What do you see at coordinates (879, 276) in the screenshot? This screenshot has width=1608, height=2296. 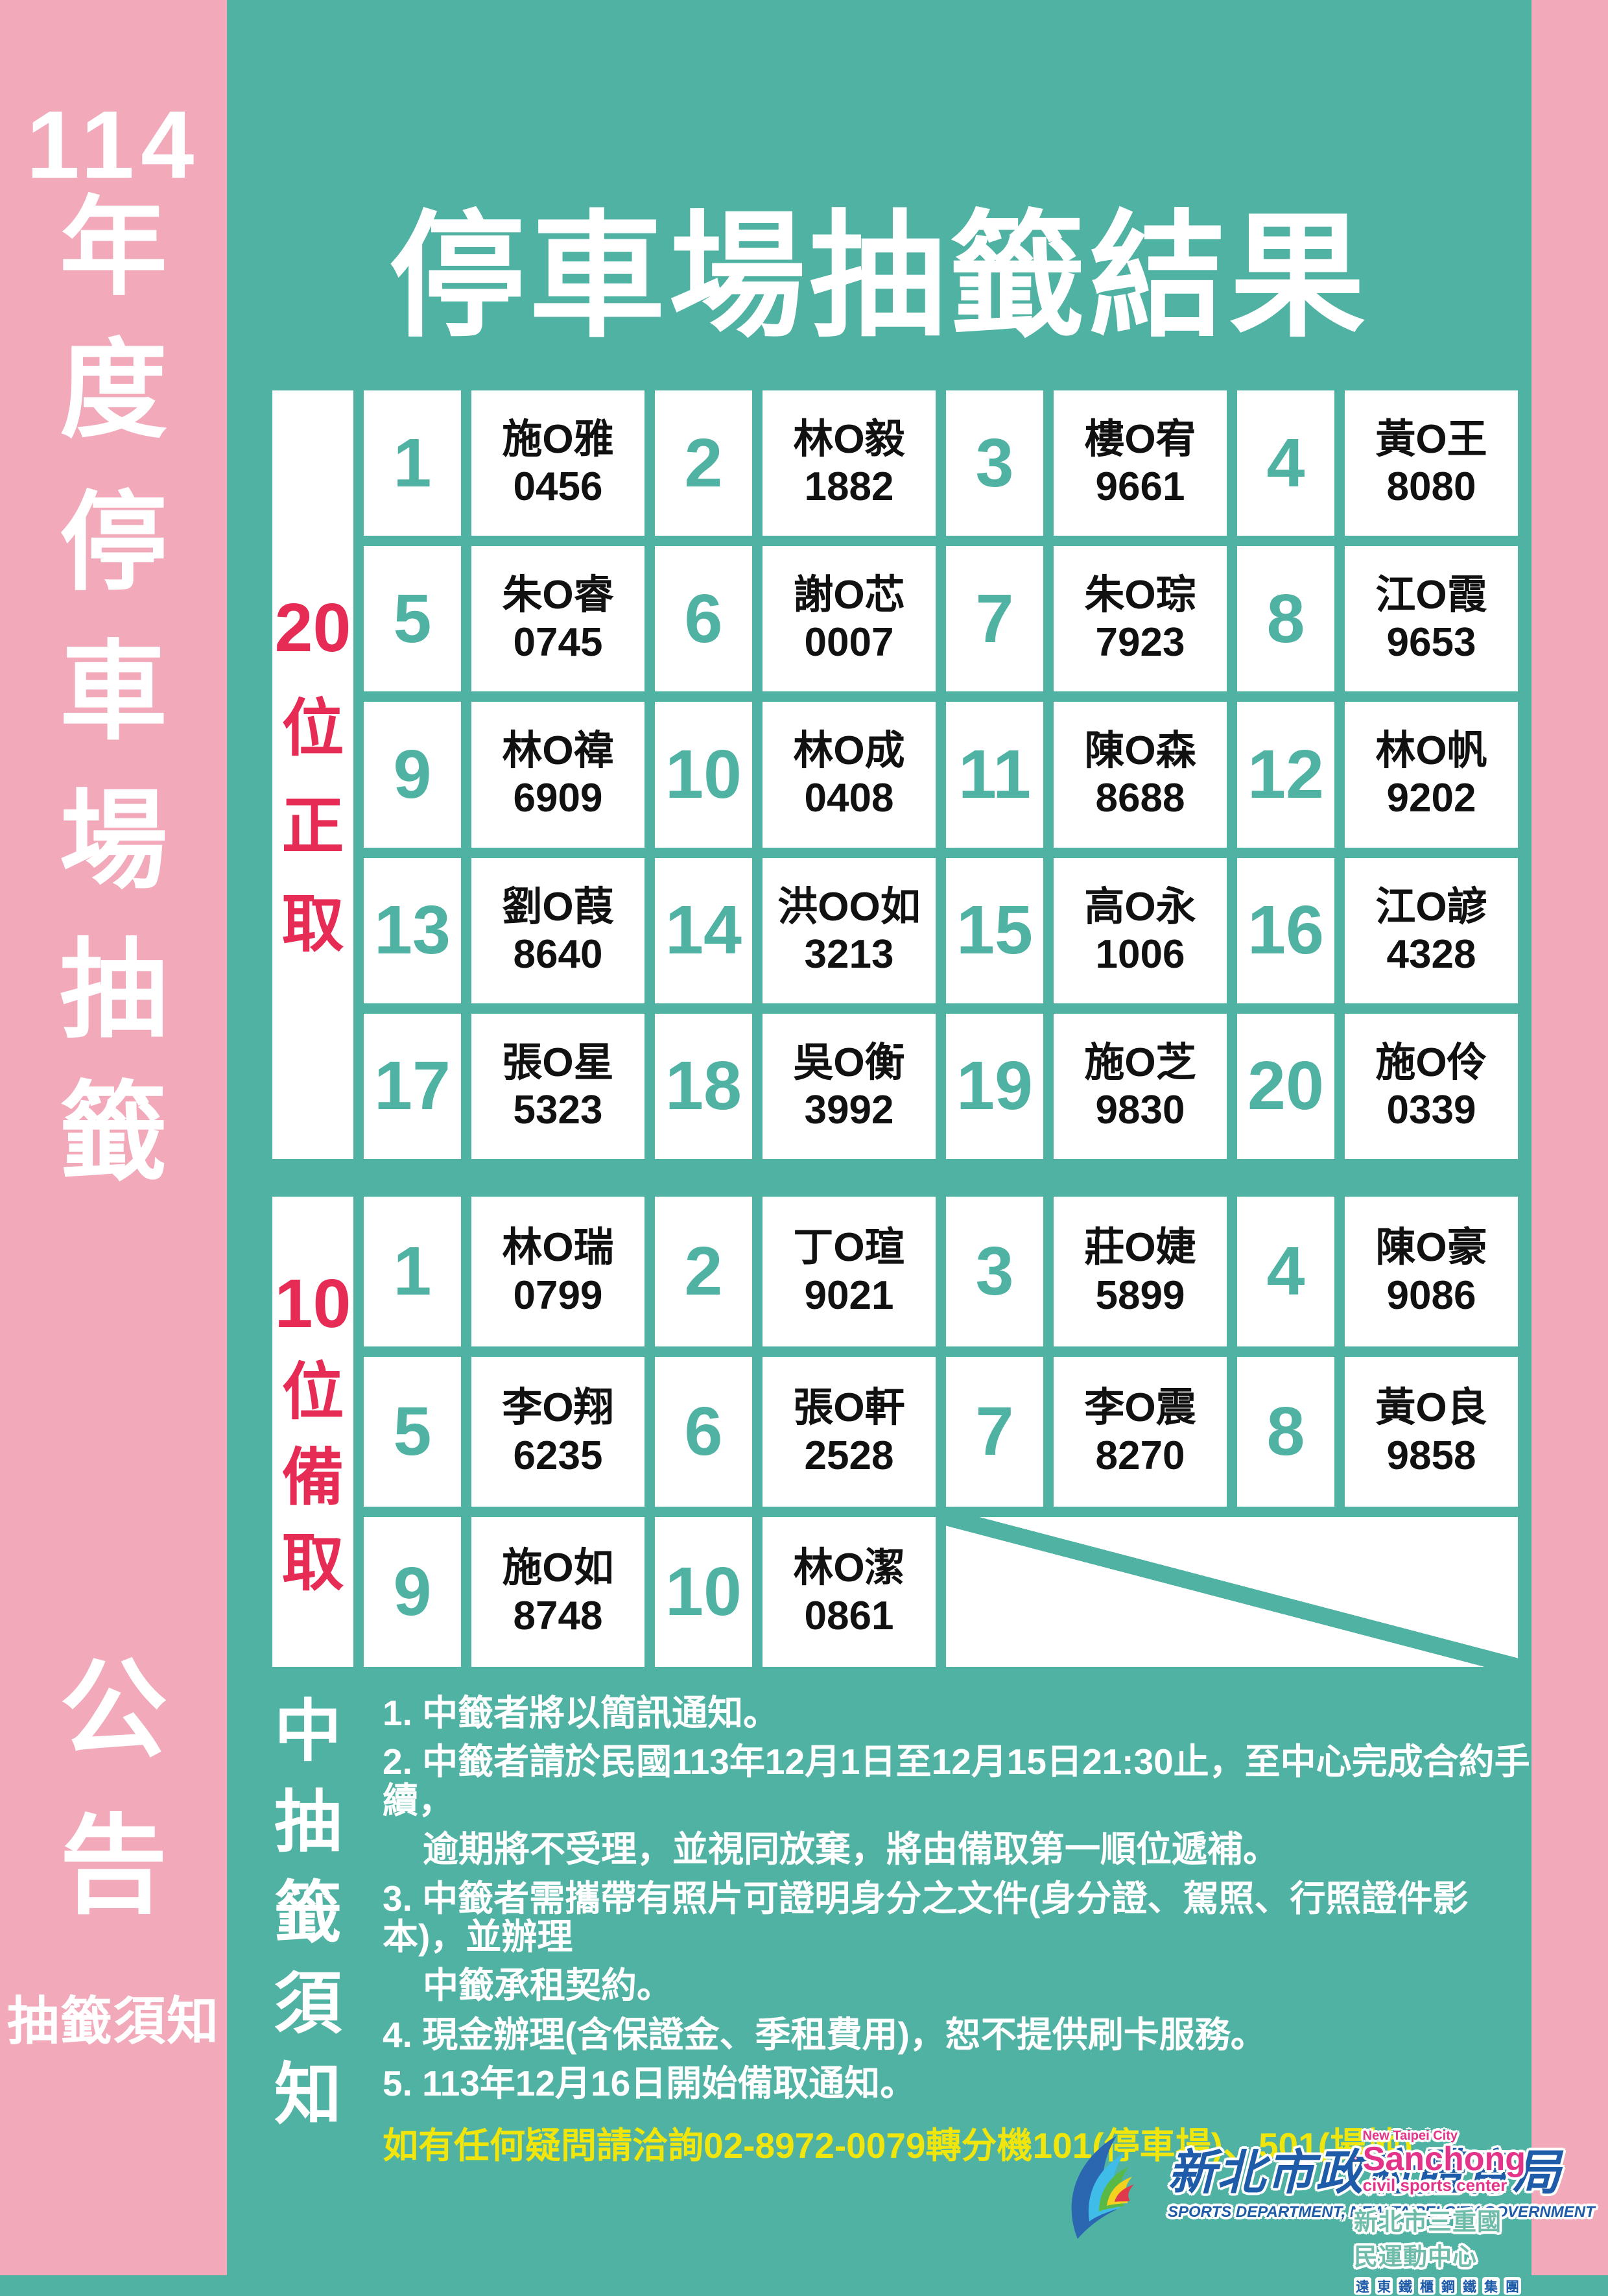 I see `page-title: 停車場抽籤結果` at bounding box center [879, 276].